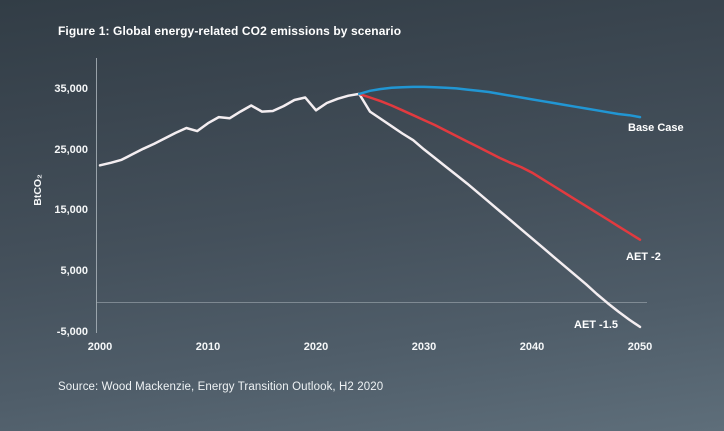  Describe the element at coordinates (38, 190) in the screenshot. I see `y-axis-label: BtCO₂` at that location.